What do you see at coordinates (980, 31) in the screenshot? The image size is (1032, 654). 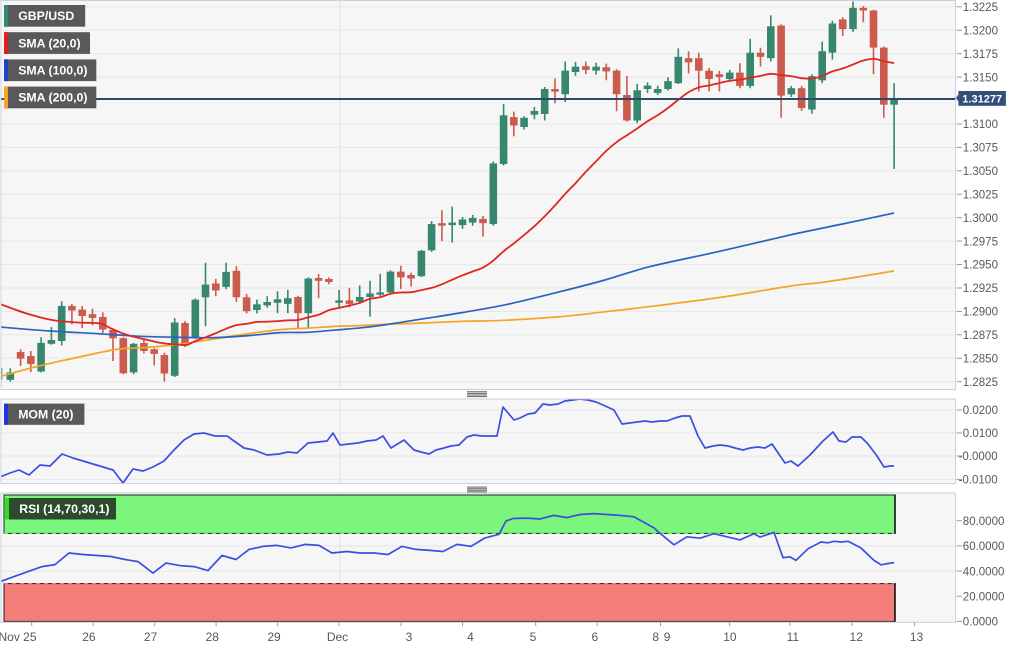 I see `svg-text: 1.3200` at bounding box center [980, 31].